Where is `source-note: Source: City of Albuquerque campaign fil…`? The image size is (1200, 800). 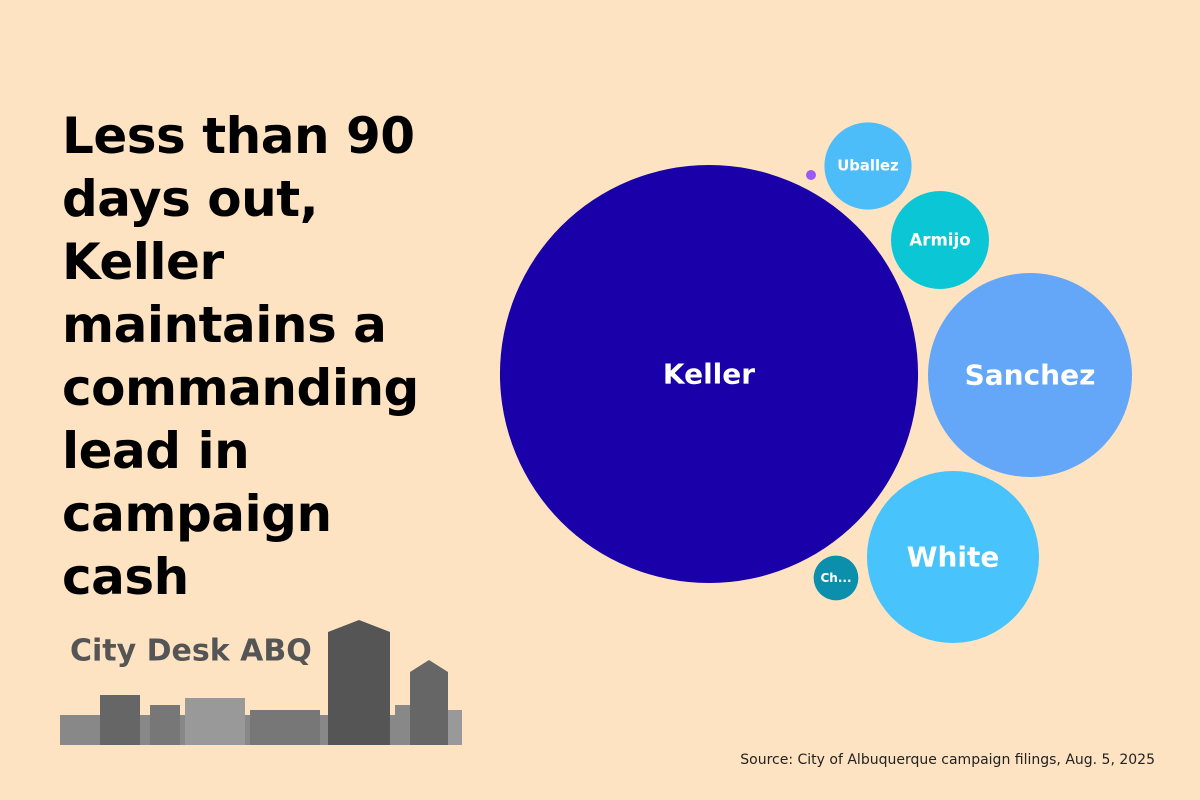 source-note: Source: City of Albuquerque campaign fil… is located at coordinates (947, 760).